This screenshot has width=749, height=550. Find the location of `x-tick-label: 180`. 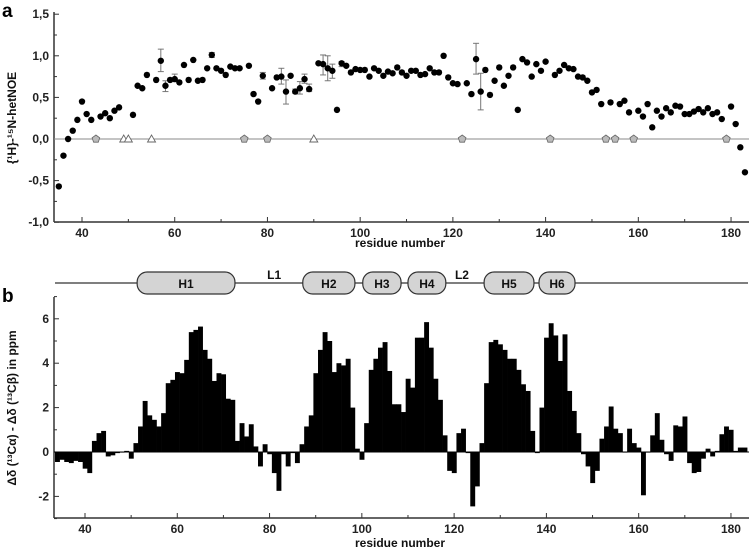

x-tick-label: 180 is located at coordinates (731, 233).